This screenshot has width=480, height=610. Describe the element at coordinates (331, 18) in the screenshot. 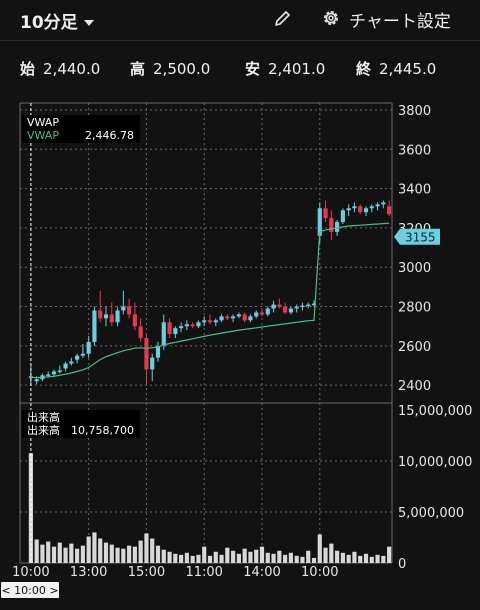

I see `gear-icon` at that location.